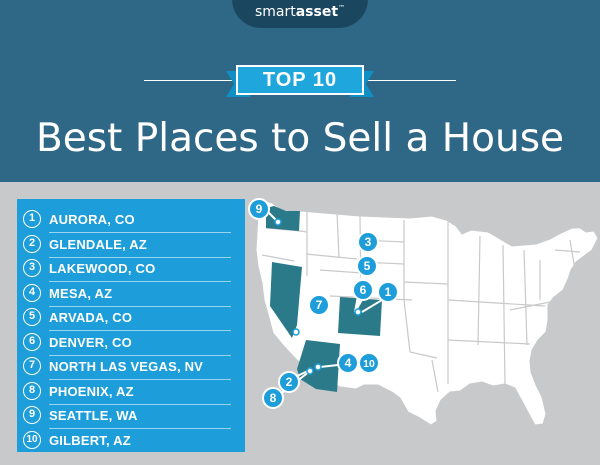  Describe the element at coordinates (126, 366) in the screenshot. I see `city-name: NORTH LAS VEGAS, NV` at that location.